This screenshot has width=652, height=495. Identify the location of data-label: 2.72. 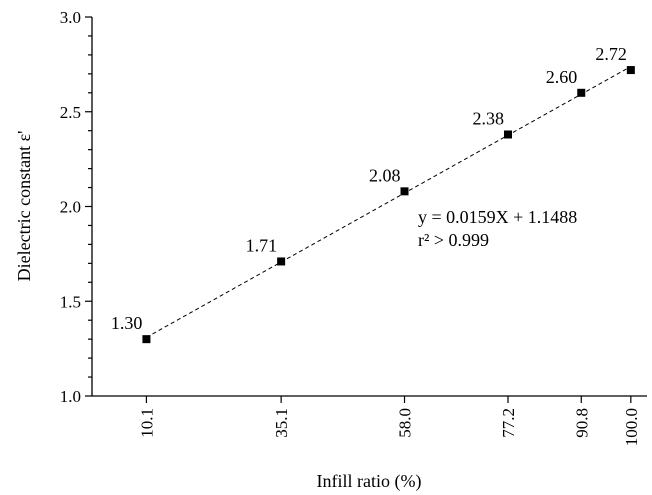
(611, 54).